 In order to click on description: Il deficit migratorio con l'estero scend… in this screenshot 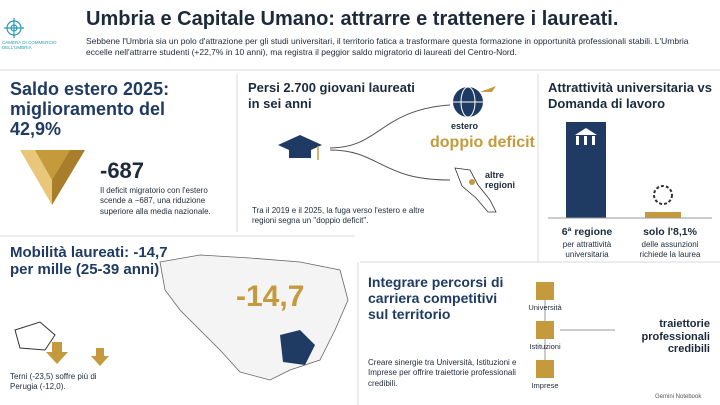, I will do `click(155, 201)`.